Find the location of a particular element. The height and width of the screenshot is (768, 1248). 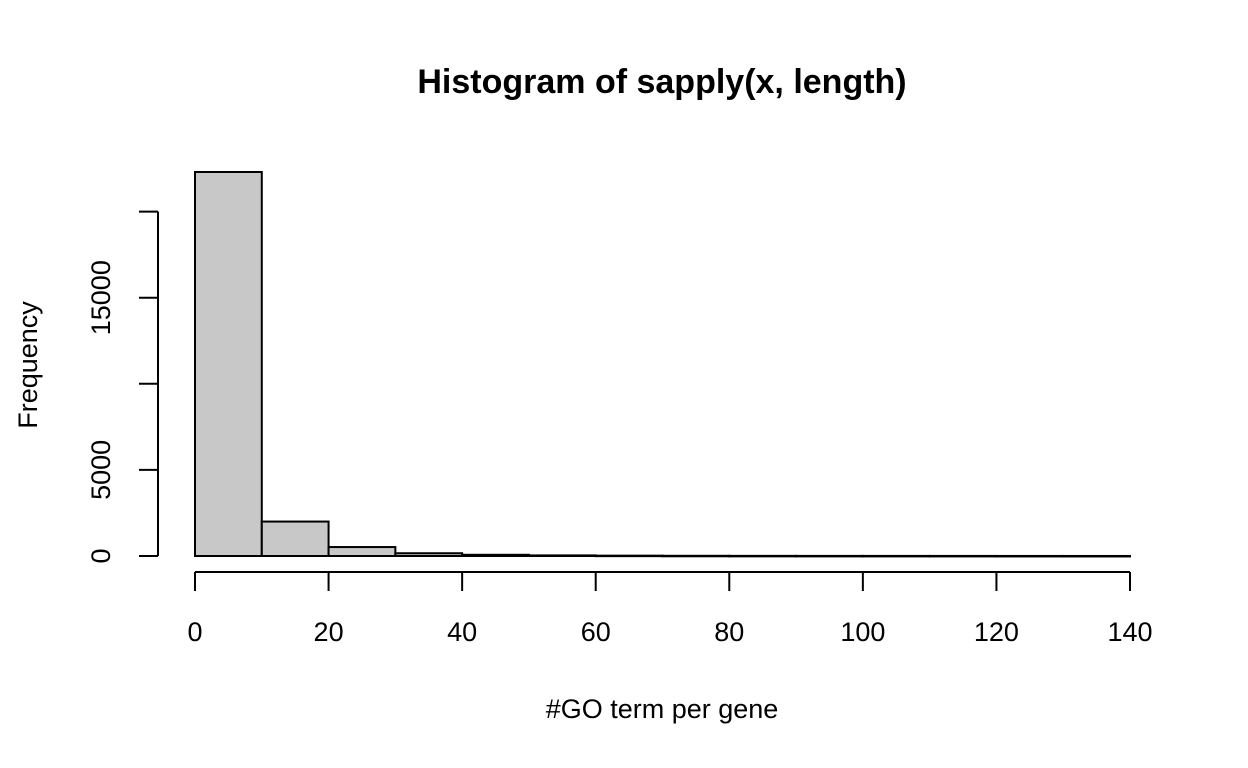

y-axis-label: Frequency is located at coordinates (28, 365).